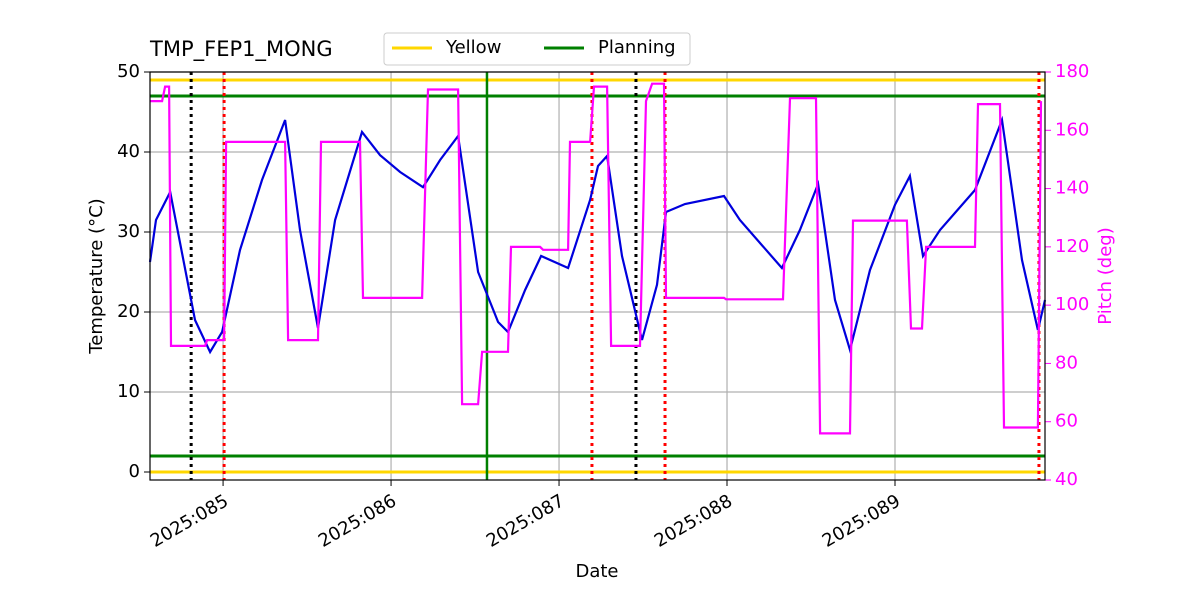  Describe the element at coordinates (1072, 71) in the screenshot. I see `y2-tick-label: 180` at that location.